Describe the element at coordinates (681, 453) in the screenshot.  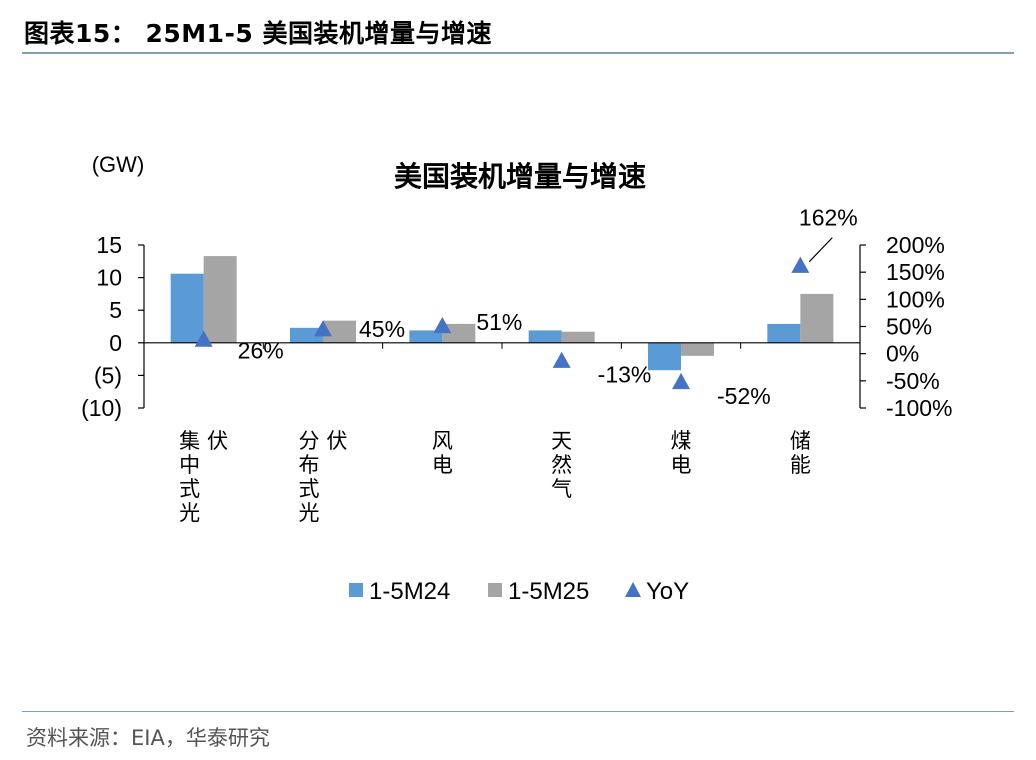
I see `category-label: 煤电` at that location.